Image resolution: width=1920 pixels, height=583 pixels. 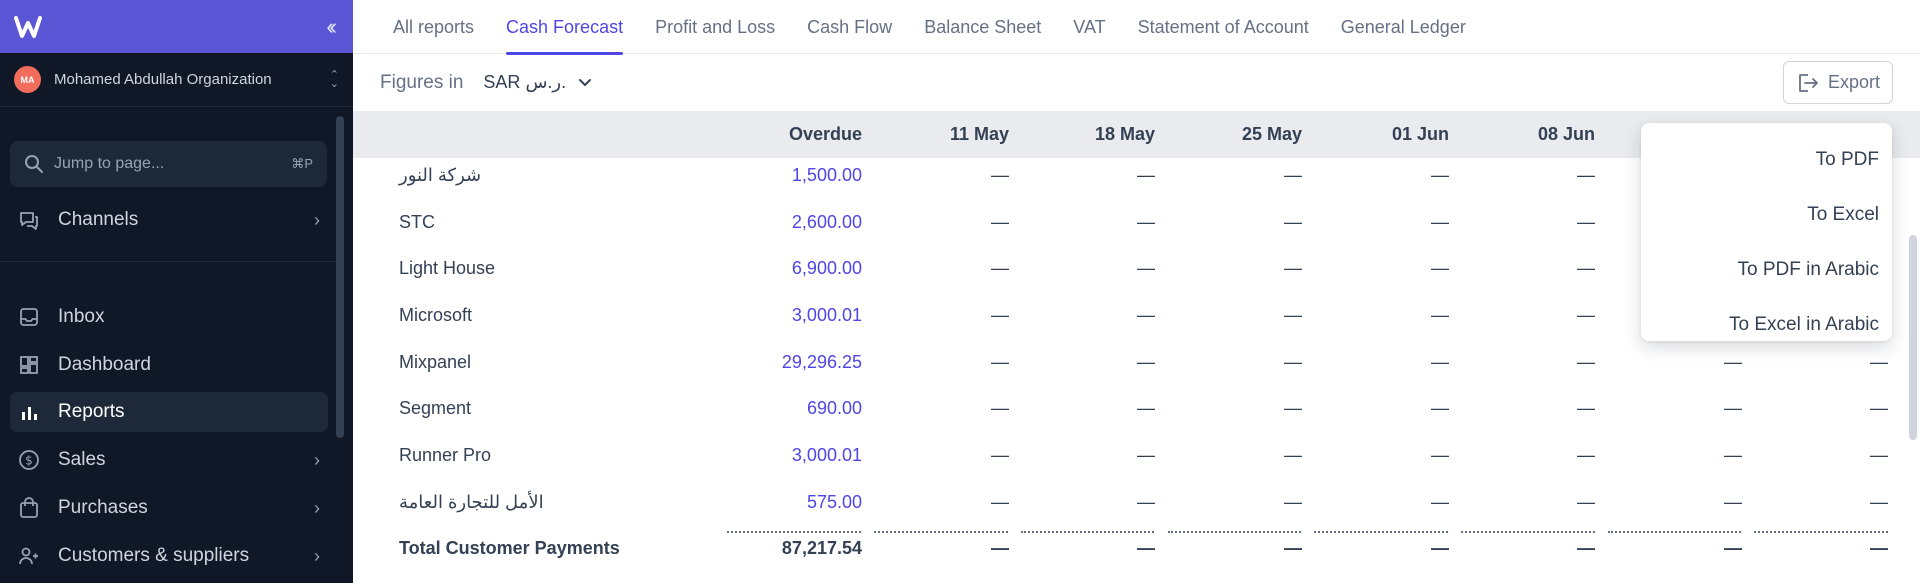 I want to click on table-row: Runner Pro 3,000.01 — — — — — — —, so click(x=1136, y=455).